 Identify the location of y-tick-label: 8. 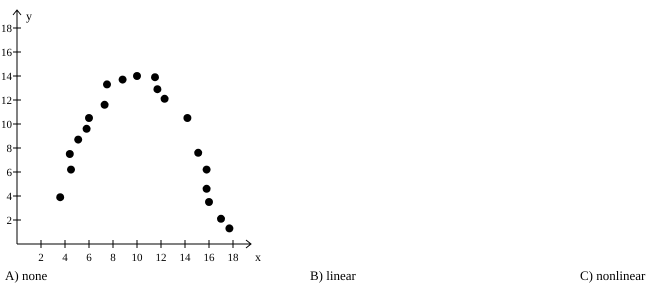
(9, 149).